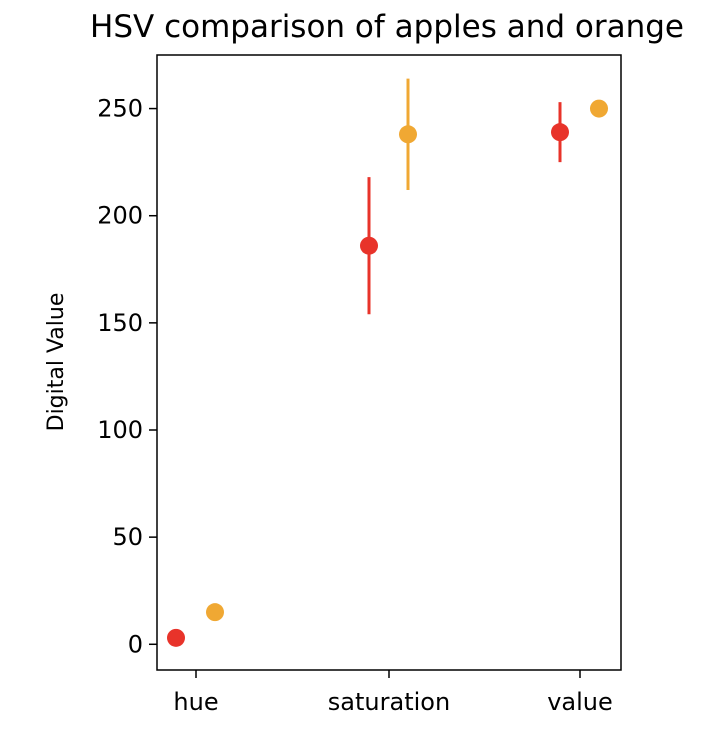 The image size is (728, 748). I want to click on x-tick-label: hue, so click(195, 702).